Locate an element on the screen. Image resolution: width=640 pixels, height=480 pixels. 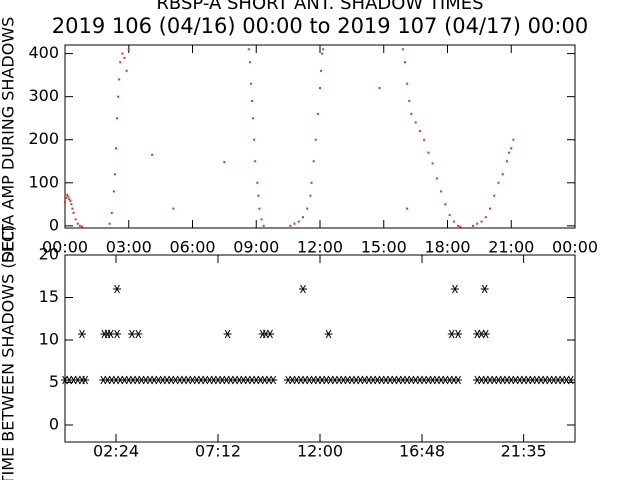
y-axis-label: DELTA AMP DURING SHADOWS is located at coordinates (9, 140).